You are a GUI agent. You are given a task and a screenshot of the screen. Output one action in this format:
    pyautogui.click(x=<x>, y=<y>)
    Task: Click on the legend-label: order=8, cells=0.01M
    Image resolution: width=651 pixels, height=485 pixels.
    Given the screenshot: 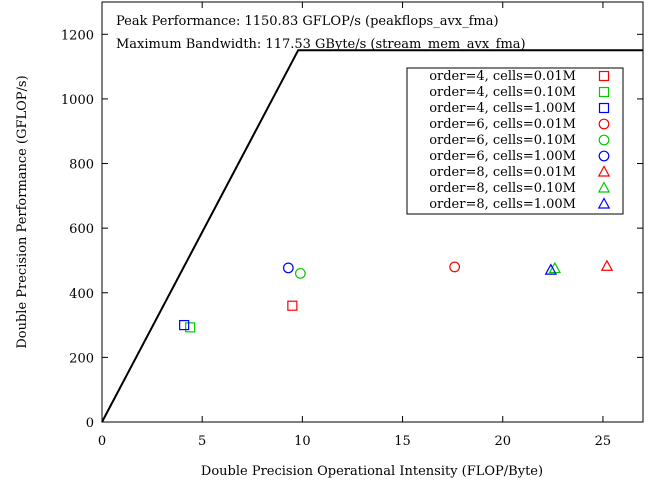 What is the action you would take?
    pyautogui.click(x=502, y=172)
    